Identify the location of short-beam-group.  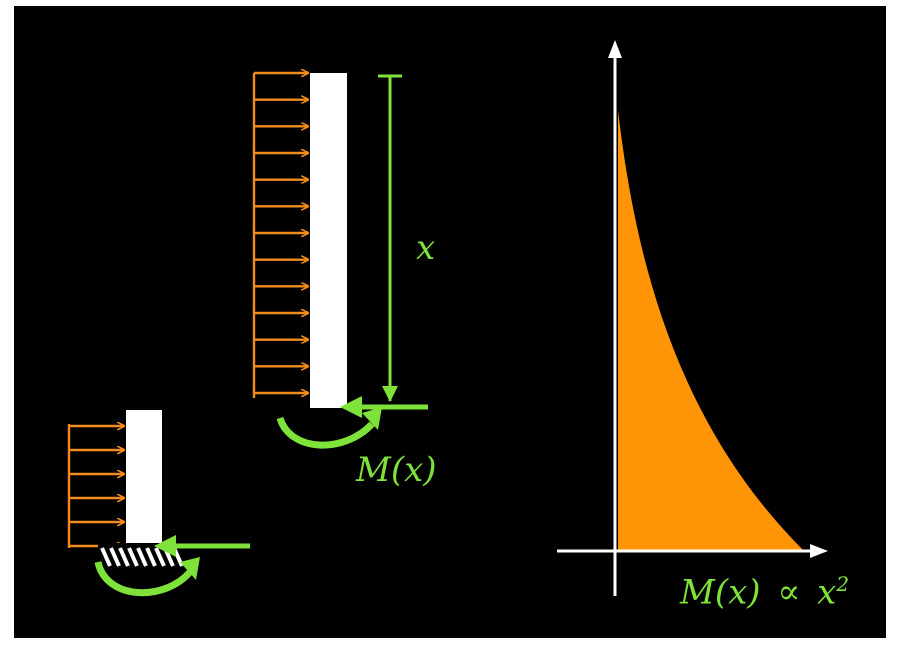
(158, 503).